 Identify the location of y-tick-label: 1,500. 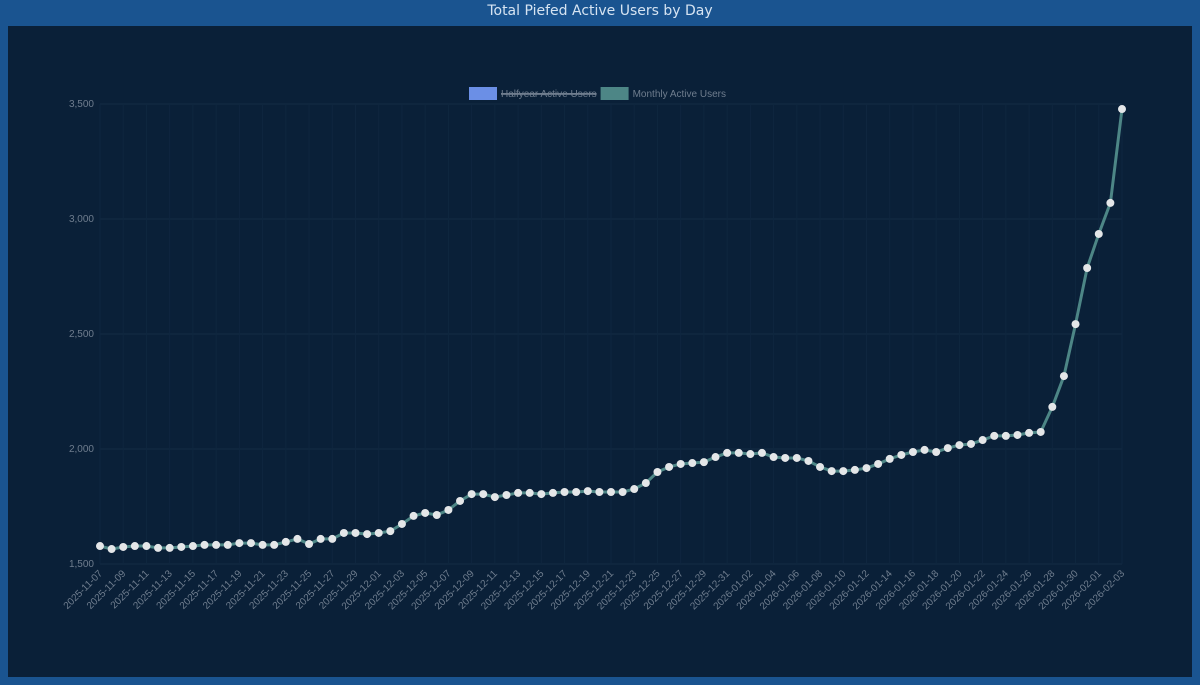
(81, 564).